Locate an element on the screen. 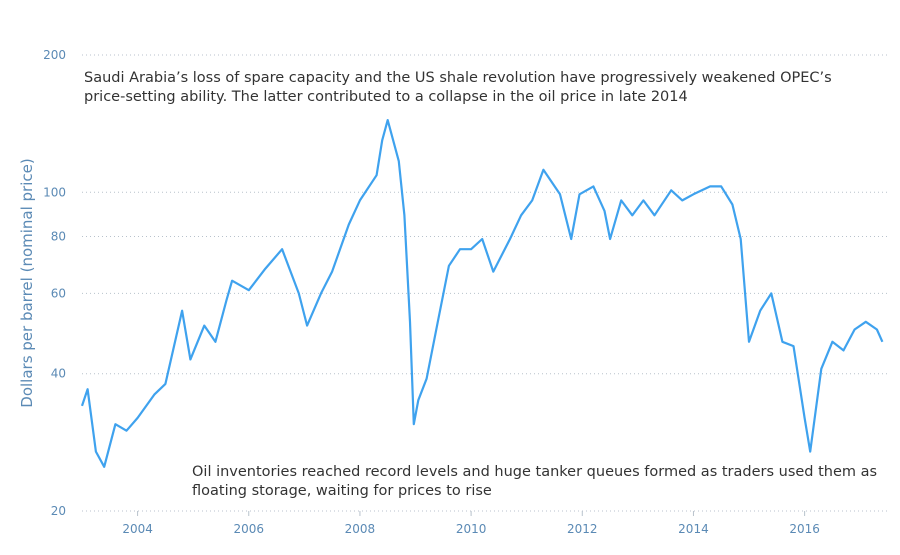 The width and height of the screenshot is (900, 555). y-tick-label: 200 is located at coordinates (54, 55).